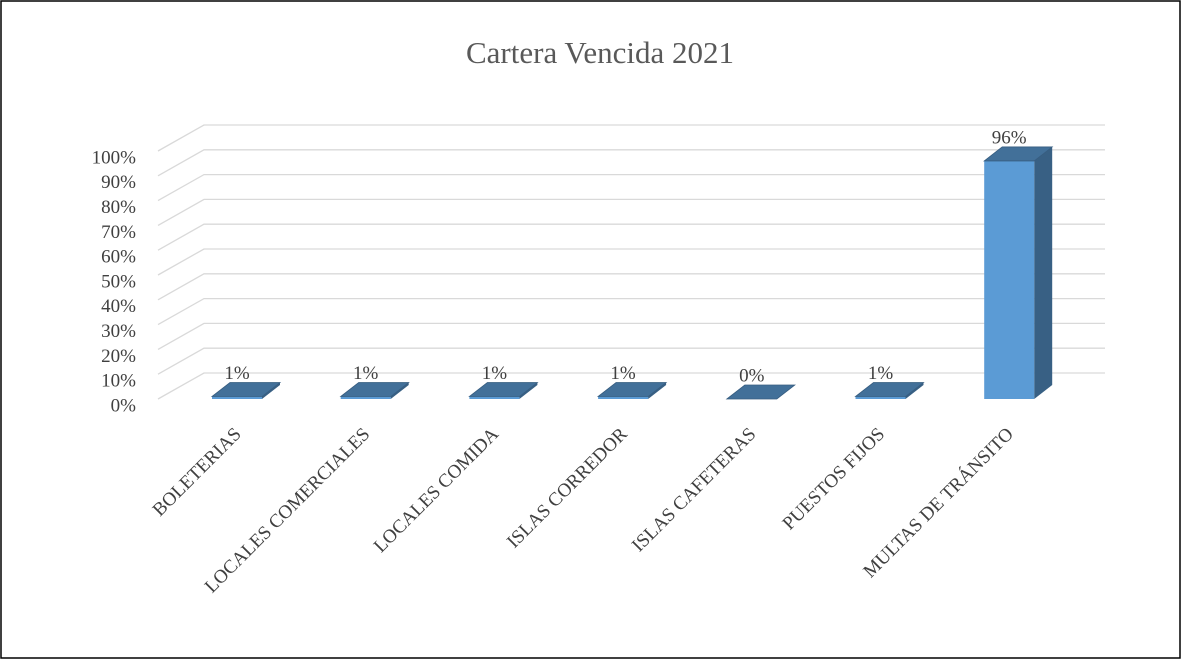  Describe the element at coordinates (118, 281) in the screenshot. I see `y-tick-label: 50%` at that location.